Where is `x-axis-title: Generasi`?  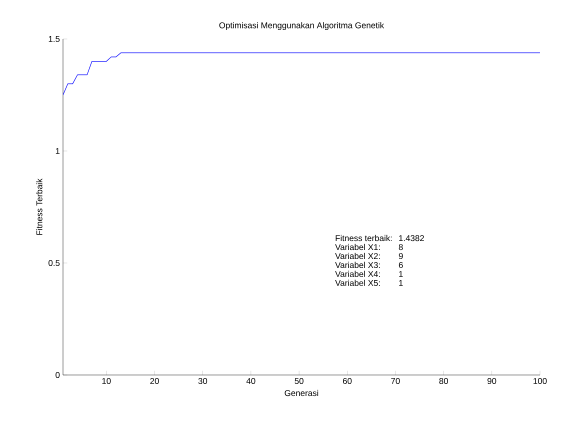 x-axis-title: Generasi is located at coordinates (301, 393).